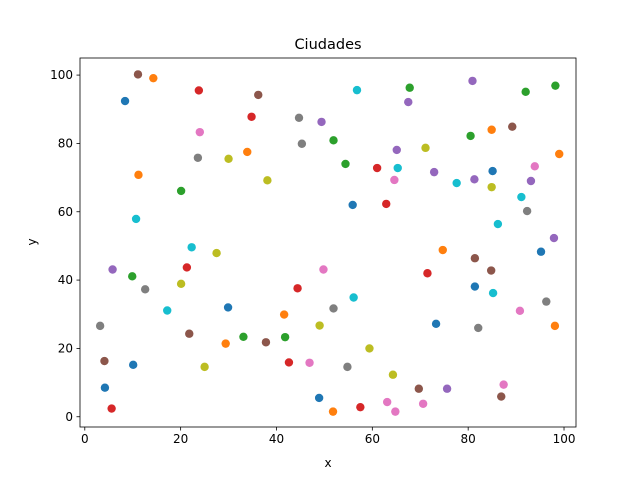 This screenshot has height=480, width=640. What do you see at coordinates (61, 75) in the screenshot?
I see `y-tick-label: 100` at bounding box center [61, 75].